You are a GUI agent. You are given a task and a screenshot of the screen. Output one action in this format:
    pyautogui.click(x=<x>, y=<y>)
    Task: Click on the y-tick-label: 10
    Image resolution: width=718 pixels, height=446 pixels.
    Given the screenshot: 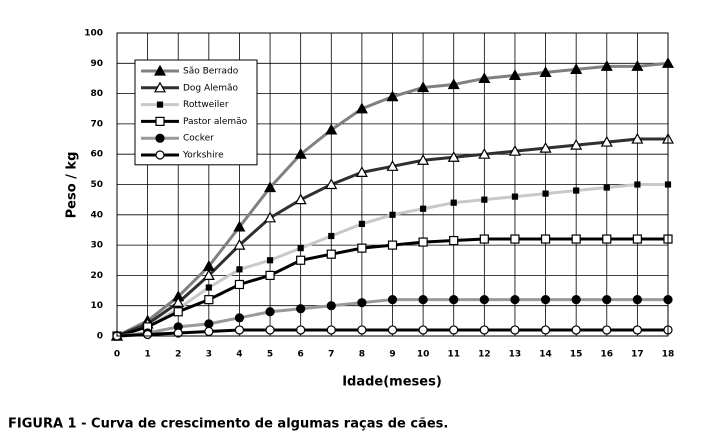 What is the action you would take?
    pyautogui.click(x=96, y=306)
    